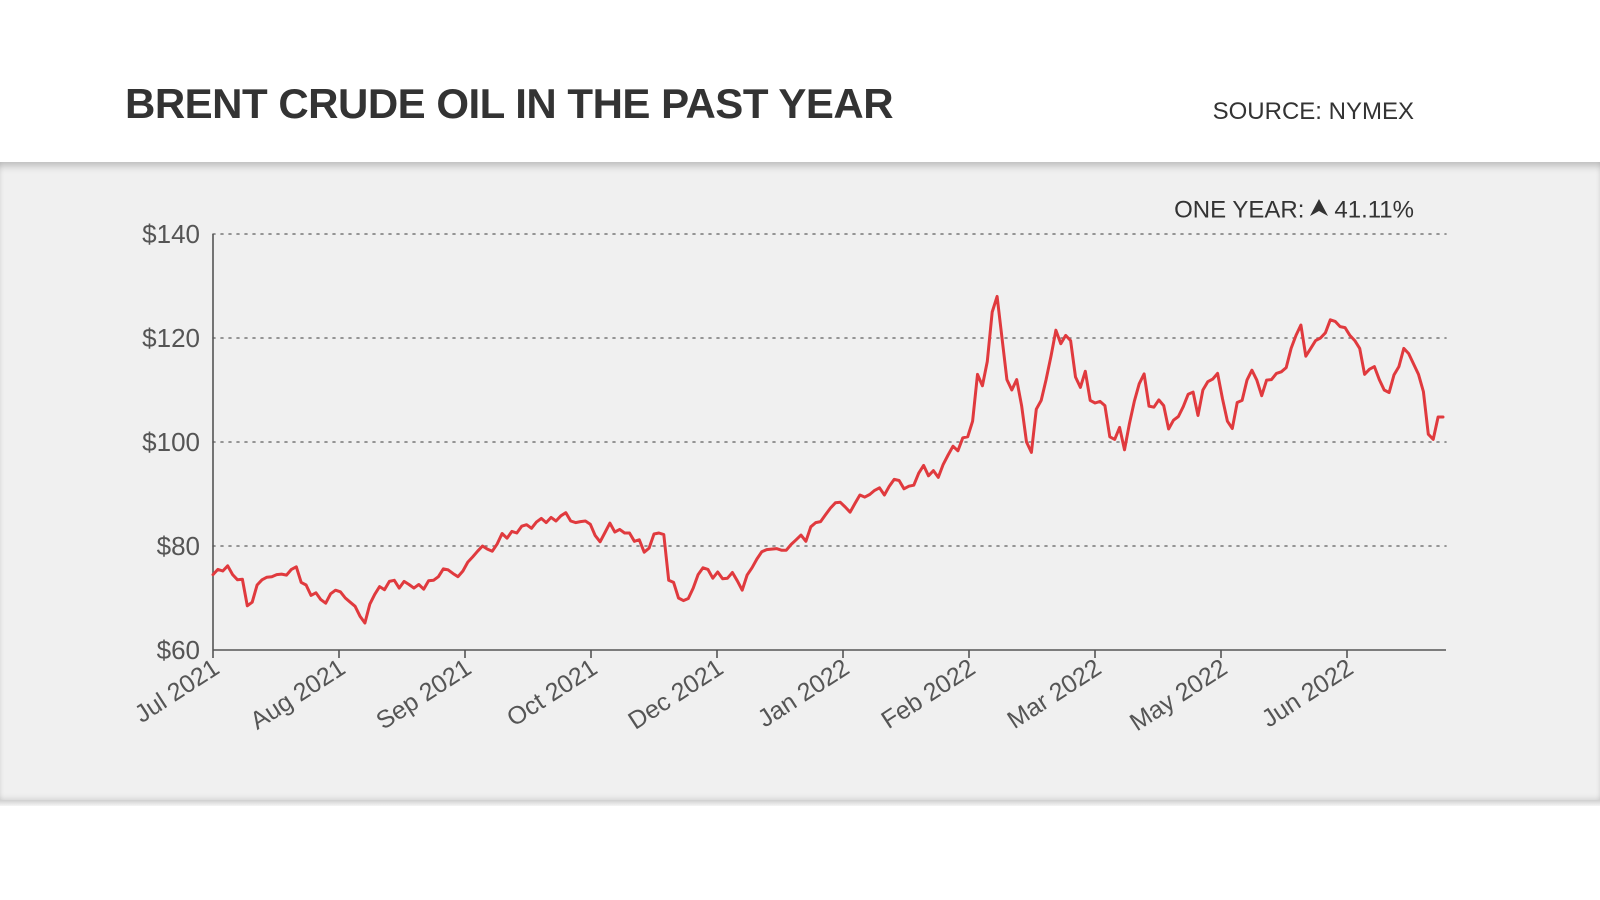 This screenshot has height=900, width=1600. I want to click on x-tick-label: Jan 2022, so click(804, 694).